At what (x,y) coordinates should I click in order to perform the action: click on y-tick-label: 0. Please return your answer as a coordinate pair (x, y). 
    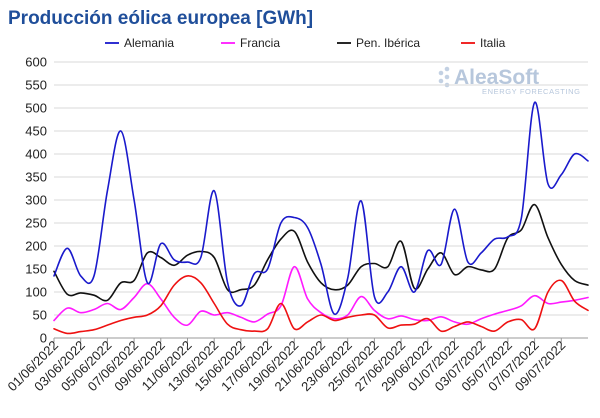
    Looking at the image, I should click on (43, 338).